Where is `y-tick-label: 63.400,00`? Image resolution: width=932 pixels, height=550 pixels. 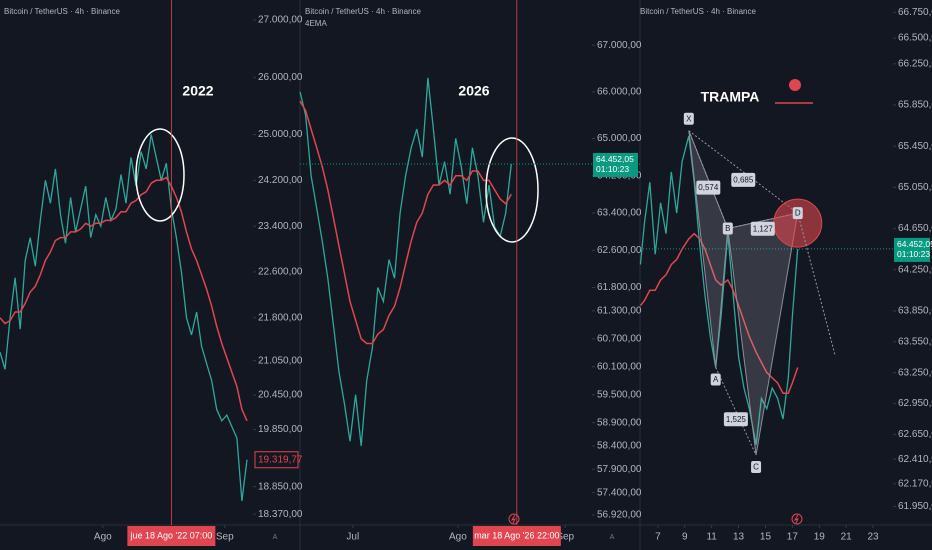 y-tick-label: 63.400,00 is located at coordinates (619, 213).